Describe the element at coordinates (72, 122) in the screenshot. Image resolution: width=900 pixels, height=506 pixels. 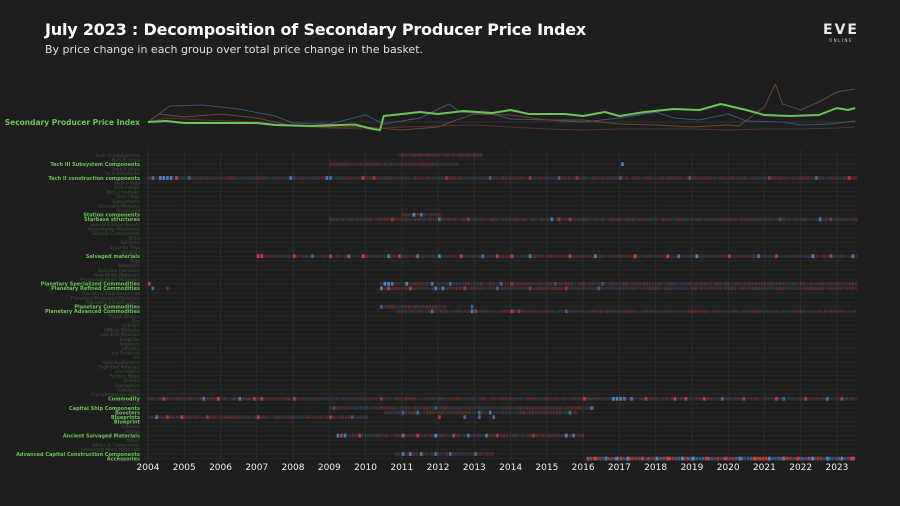
I see `index-series-label: Secondary Producer Price Index` at that location.